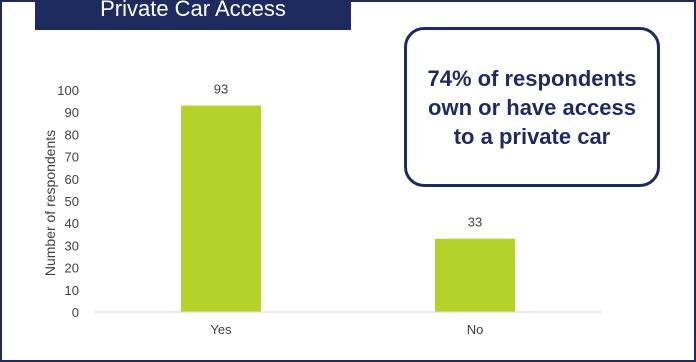 This screenshot has height=362, width=696. What do you see at coordinates (72, 179) in the screenshot?
I see `y-tick-label: 60` at bounding box center [72, 179].